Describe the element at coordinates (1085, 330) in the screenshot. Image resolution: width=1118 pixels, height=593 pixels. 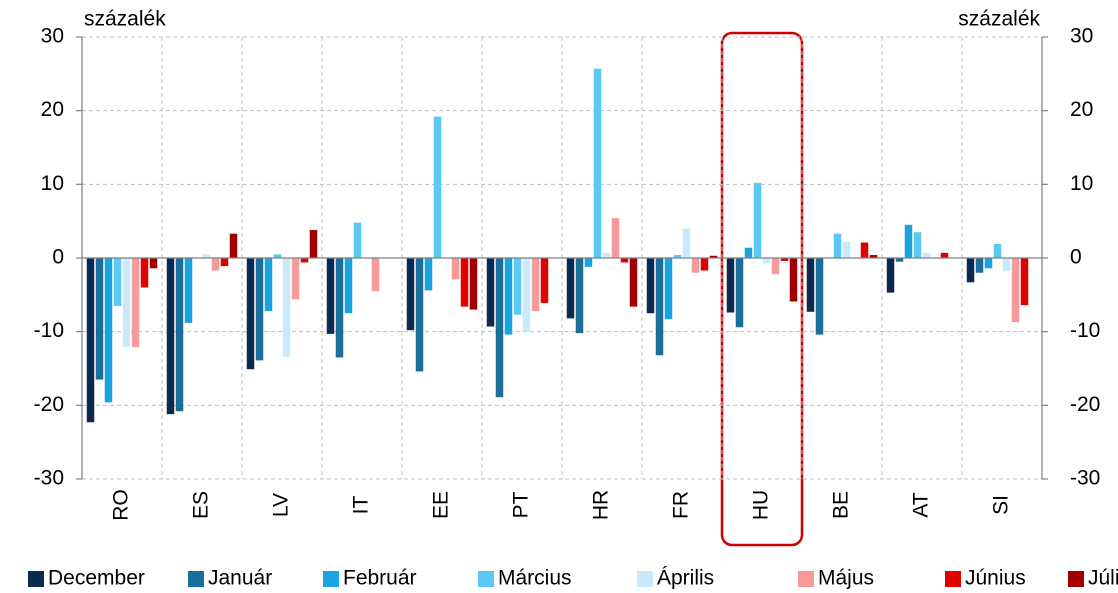
I see `y2-tick-label: -10` at that location.